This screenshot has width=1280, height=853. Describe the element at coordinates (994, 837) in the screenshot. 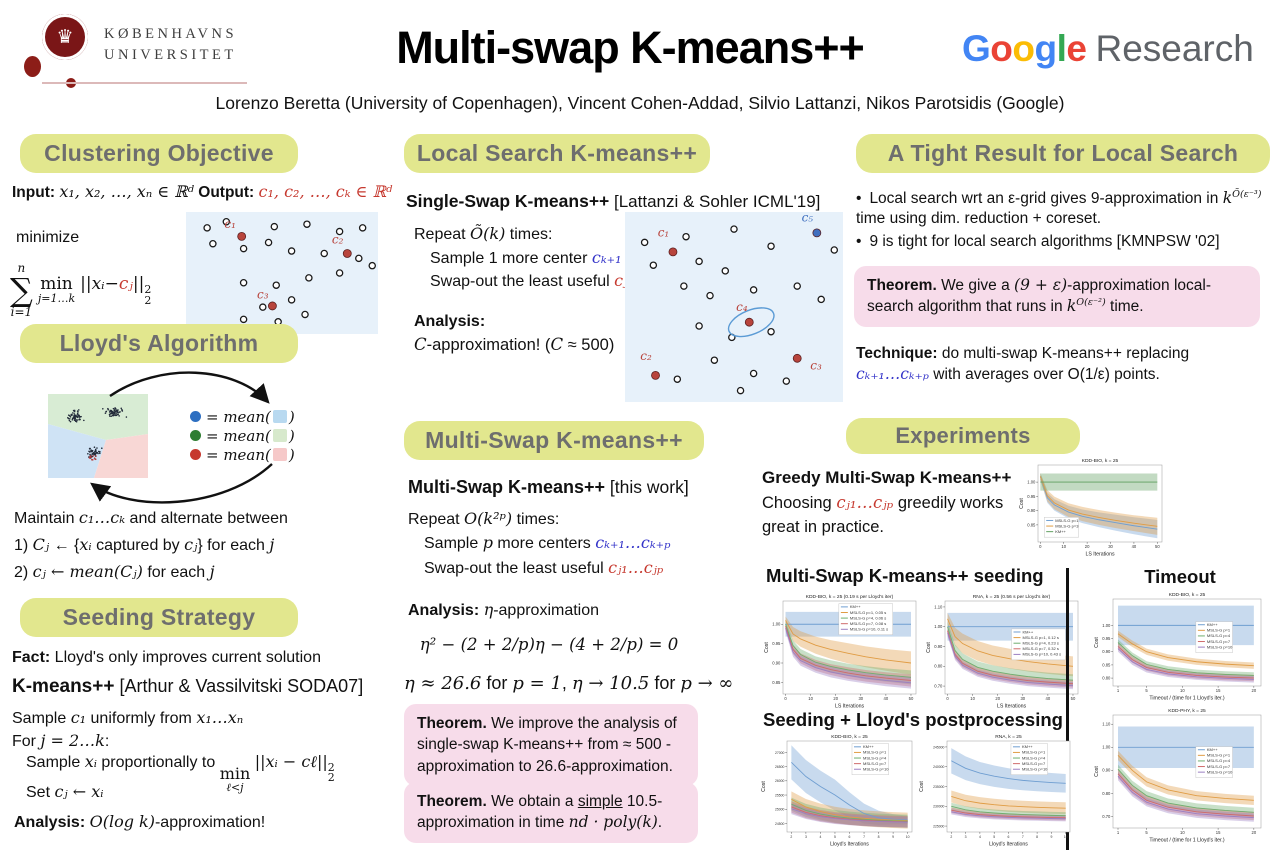

I see `svg-text: 5` at that location.